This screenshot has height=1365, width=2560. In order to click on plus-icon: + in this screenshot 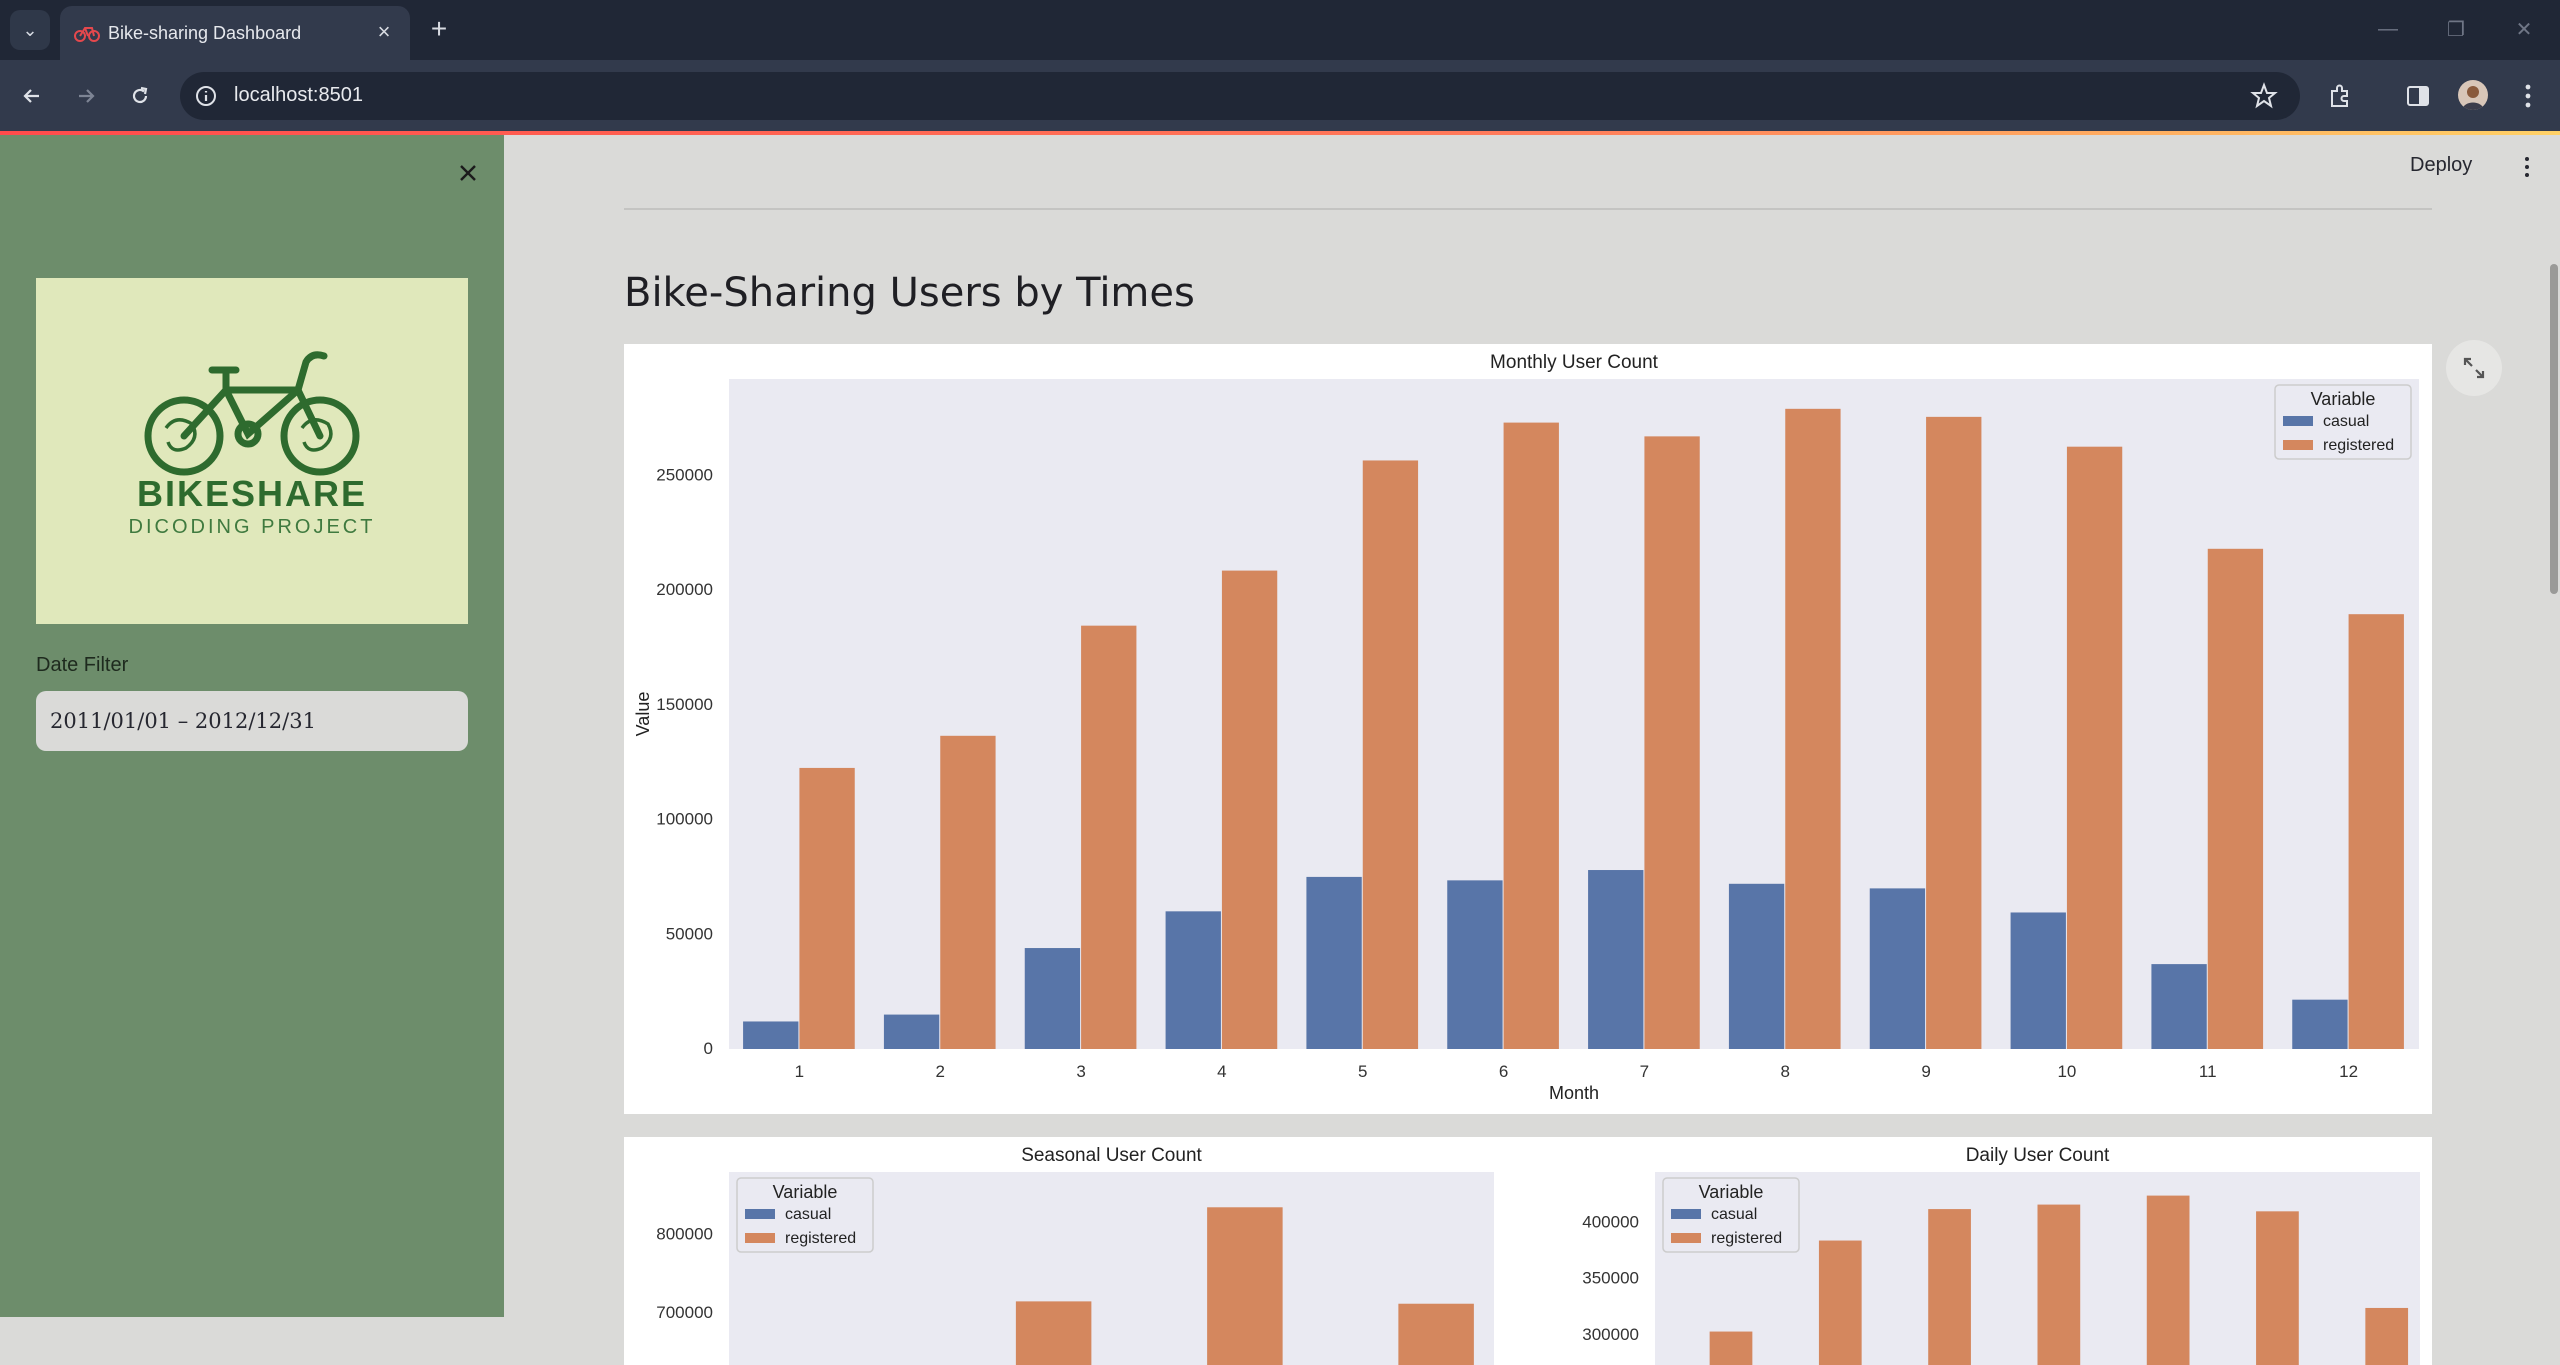, I will do `click(439, 28)`.